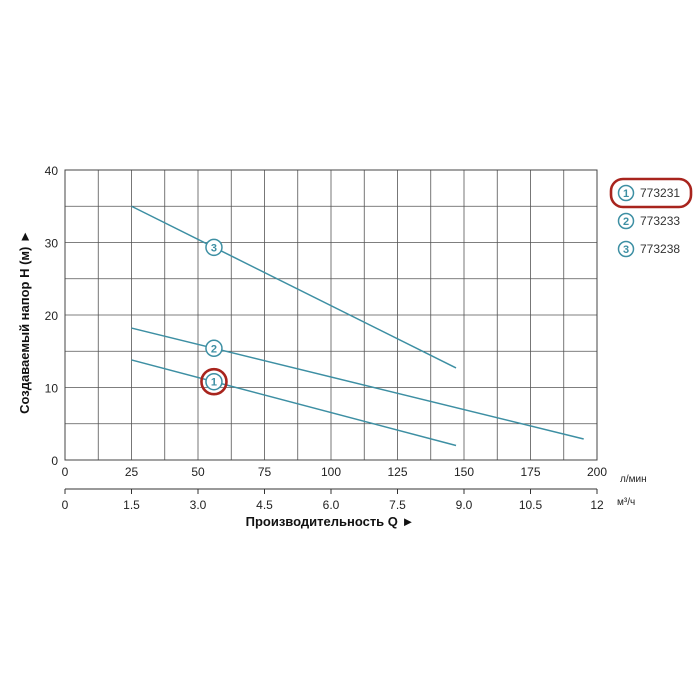 The width and height of the screenshot is (700, 700). I want to click on legend: 1 773231 2 773233 3 773238, so click(651, 217).